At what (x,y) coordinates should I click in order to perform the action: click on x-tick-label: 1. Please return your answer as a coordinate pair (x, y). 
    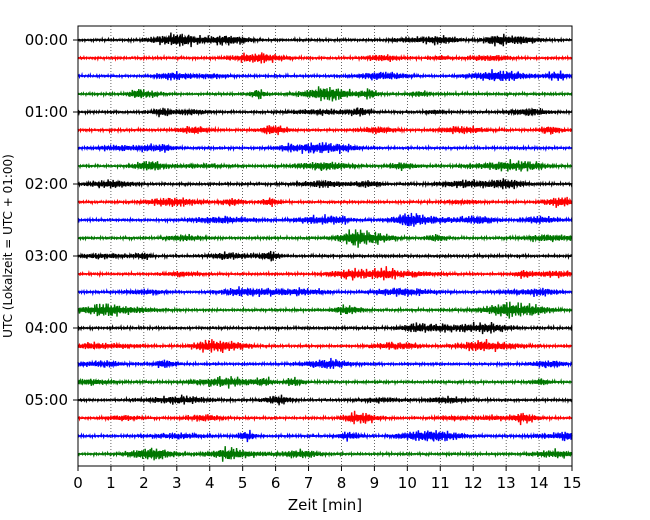
    Looking at the image, I should click on (111, 483).